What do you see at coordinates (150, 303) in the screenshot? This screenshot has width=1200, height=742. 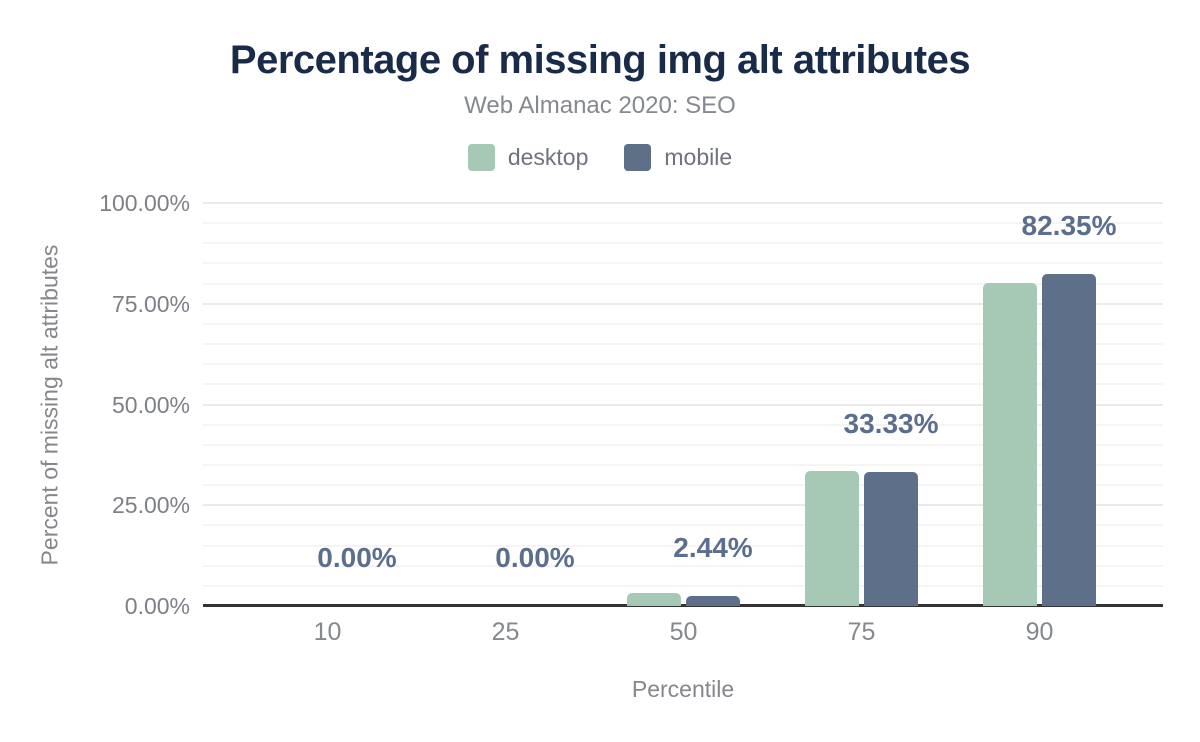 I see `y-tick-label: 75.00%` at bounding box center [150, 303].